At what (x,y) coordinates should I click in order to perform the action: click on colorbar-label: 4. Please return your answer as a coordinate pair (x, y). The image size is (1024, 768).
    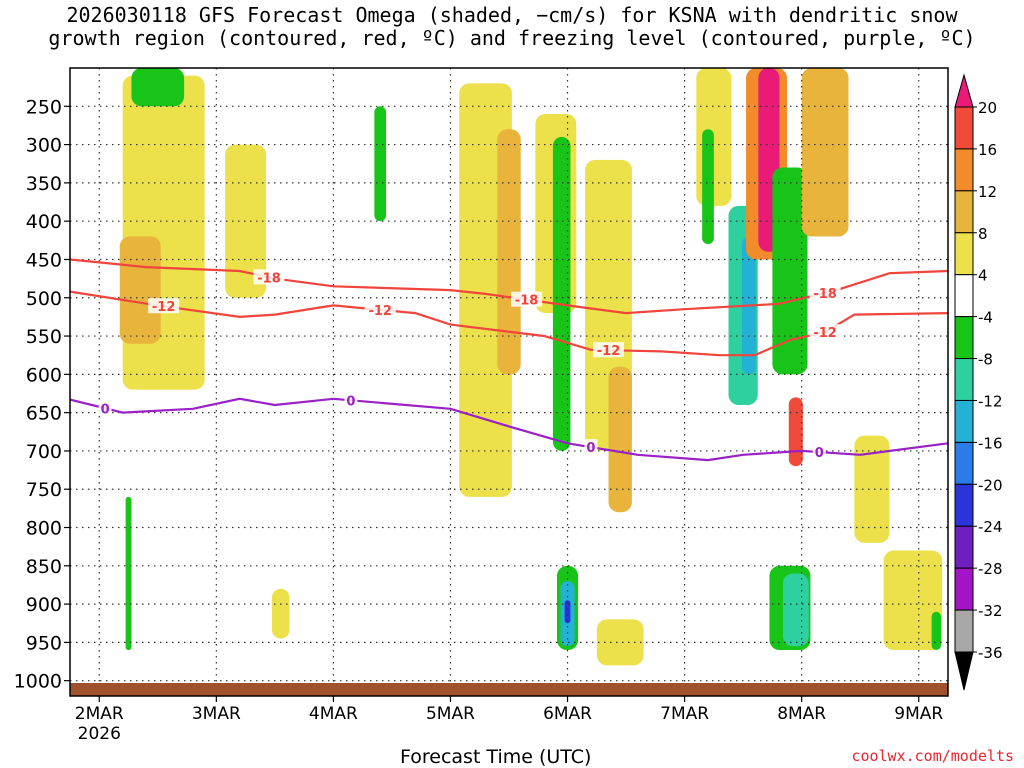
    Looking at the image, I should click on (983, 276).